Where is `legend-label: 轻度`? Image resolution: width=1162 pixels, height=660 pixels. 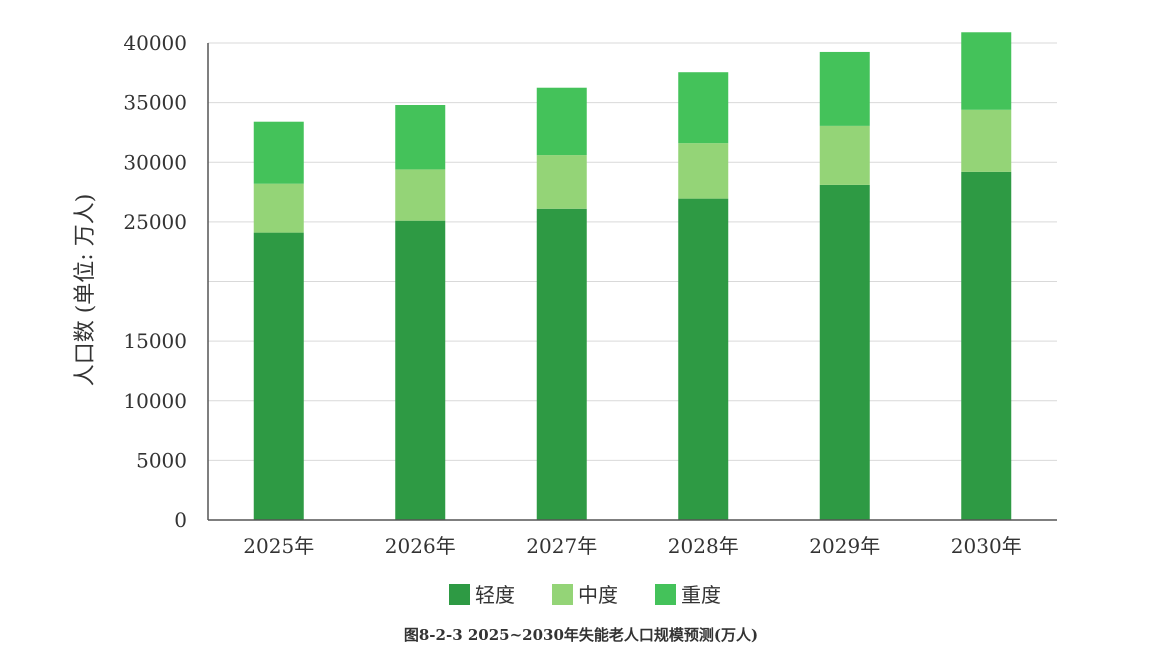
legend-label: 轻度 is located at coordinates (495, 595).